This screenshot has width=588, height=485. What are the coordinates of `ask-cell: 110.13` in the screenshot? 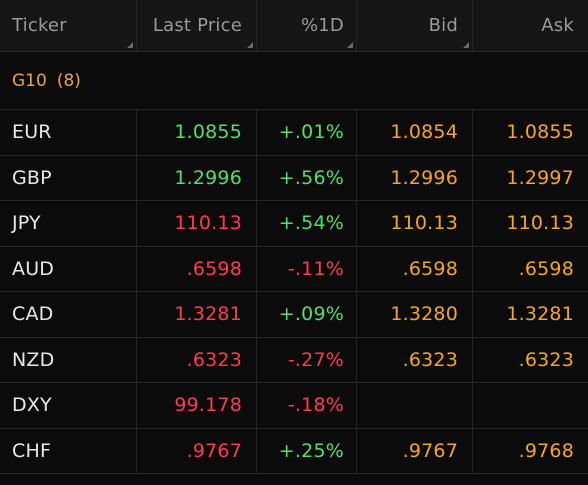 It's located at (540, 223).